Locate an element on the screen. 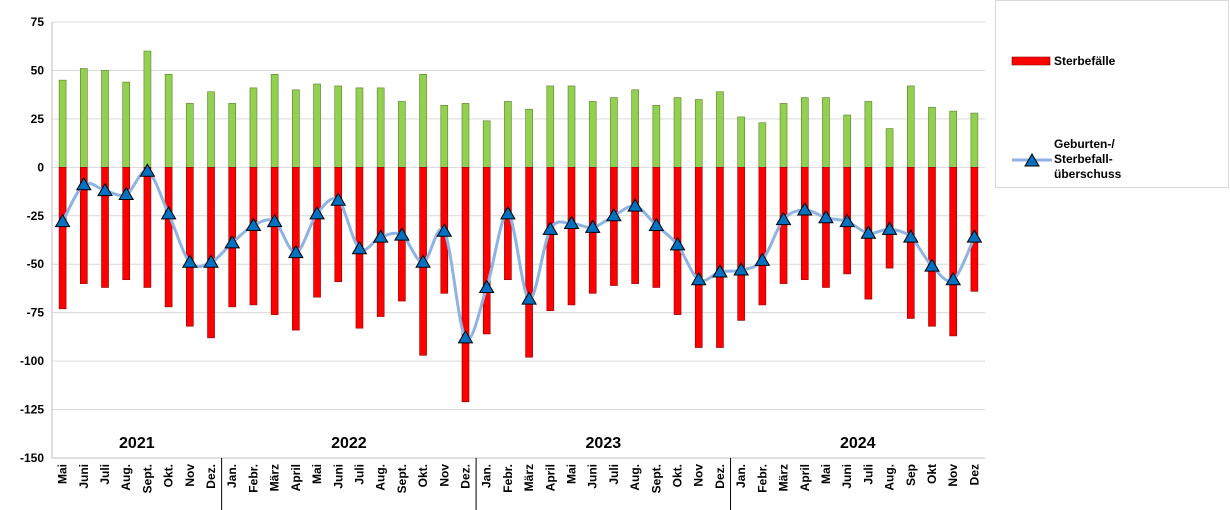 The height and width of the screenshot is (510, 1230). legend-item: Sterbefälle is located at coordinates (1082, 61).